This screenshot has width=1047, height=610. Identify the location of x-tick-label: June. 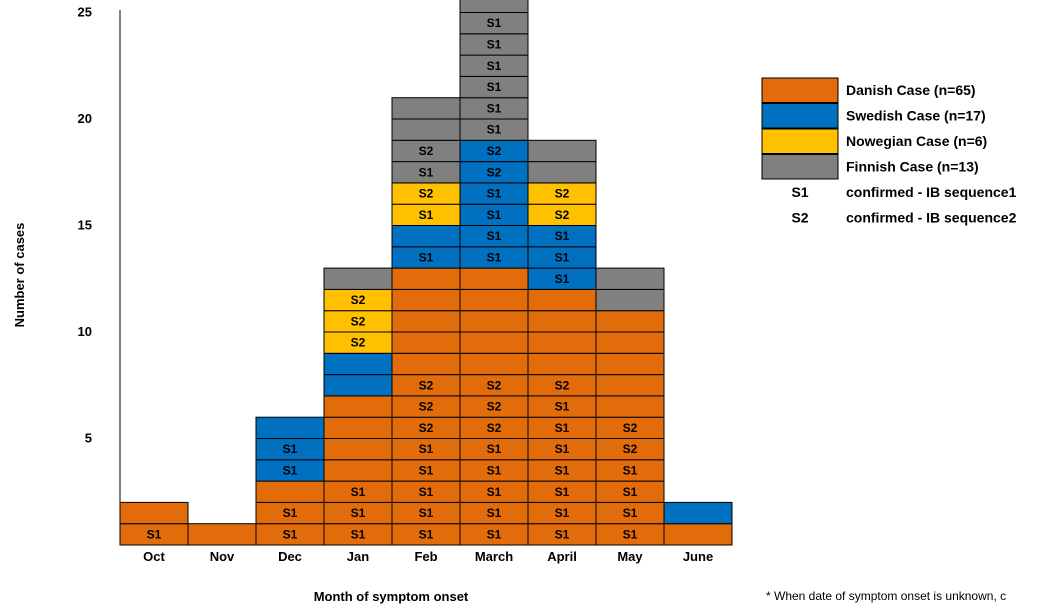
(698, 556).